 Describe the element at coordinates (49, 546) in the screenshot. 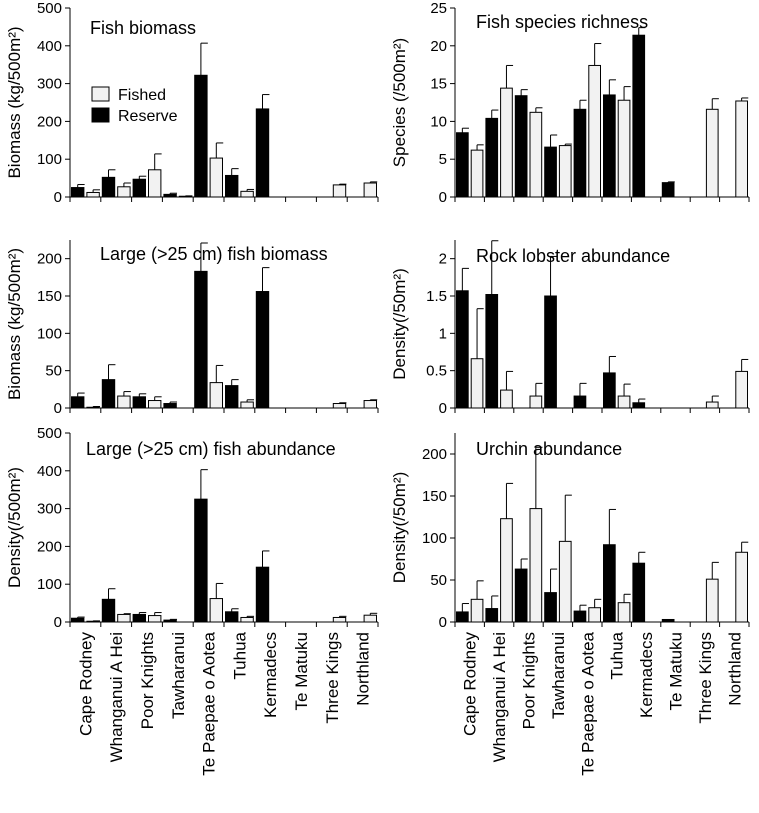

I see `y-tick-label: 200` at that location.